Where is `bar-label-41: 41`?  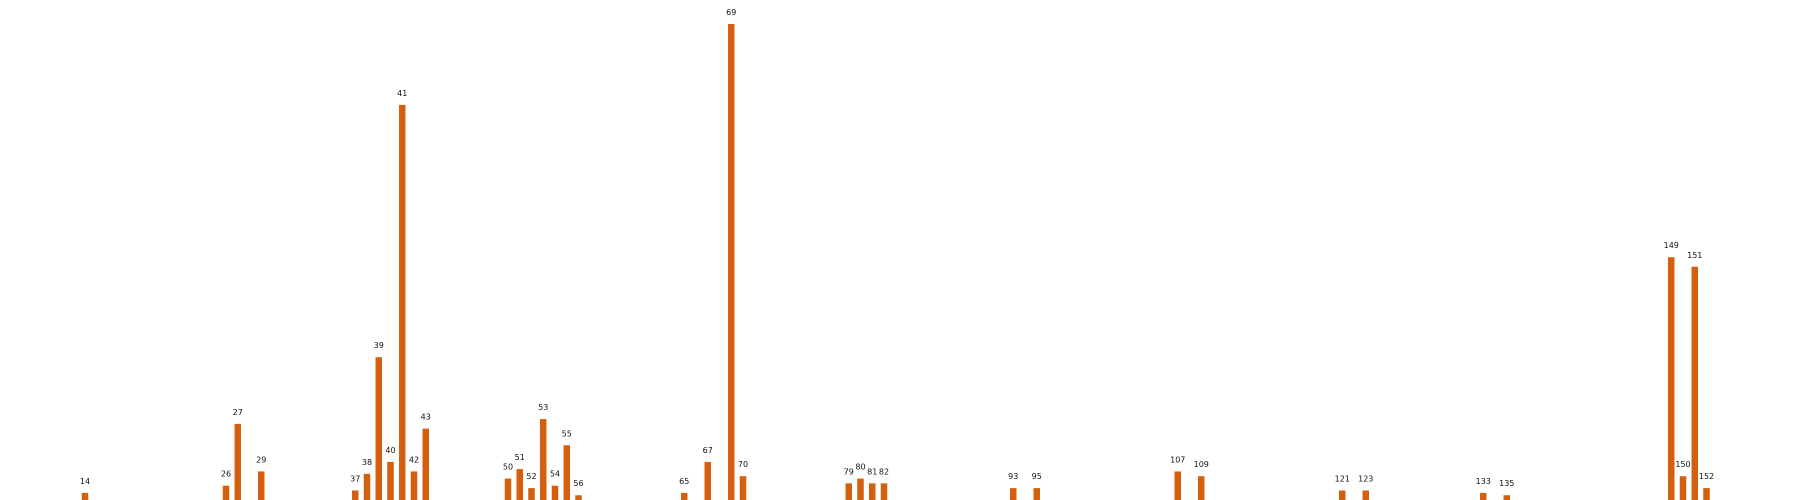 bar-label-41: 41 is located at coordinates (402, 93).